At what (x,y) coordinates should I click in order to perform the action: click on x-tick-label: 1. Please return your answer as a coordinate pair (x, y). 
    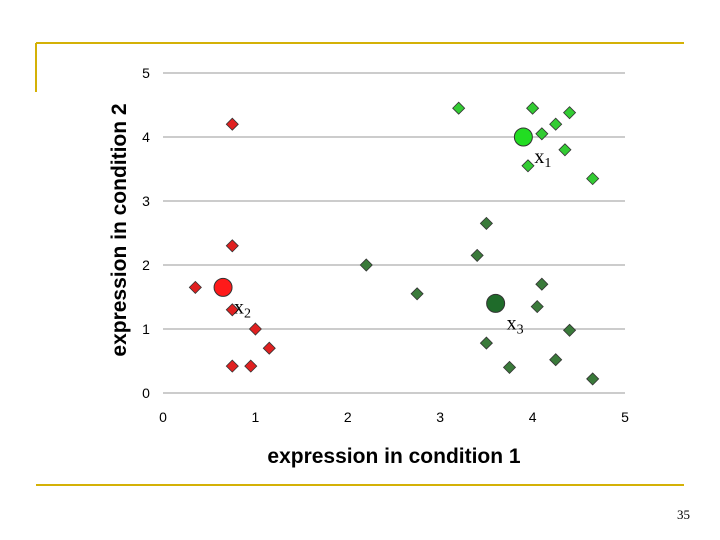
    Looking at the image, I should click on (256, 417).